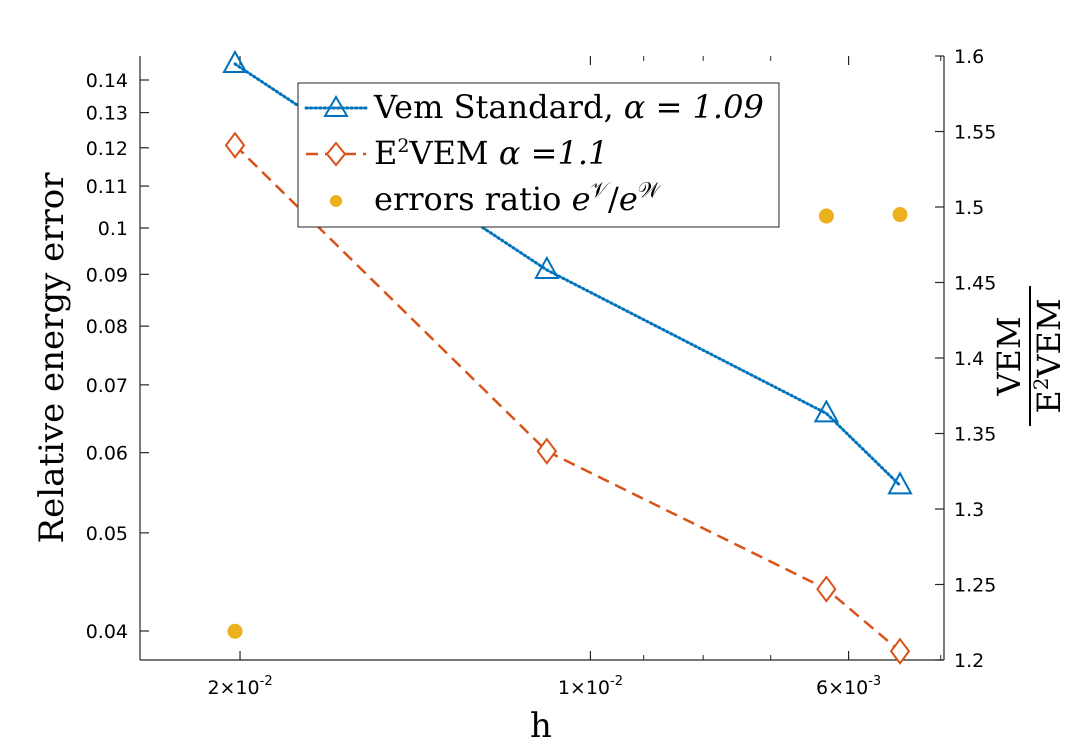 This screenshot has width=1074, height=752. What do you see at coordinates (568, 107) in the screenshot?
I see `legend-vem-label: Vem Standard, α = 1.09` at bounding box center [568, 107].